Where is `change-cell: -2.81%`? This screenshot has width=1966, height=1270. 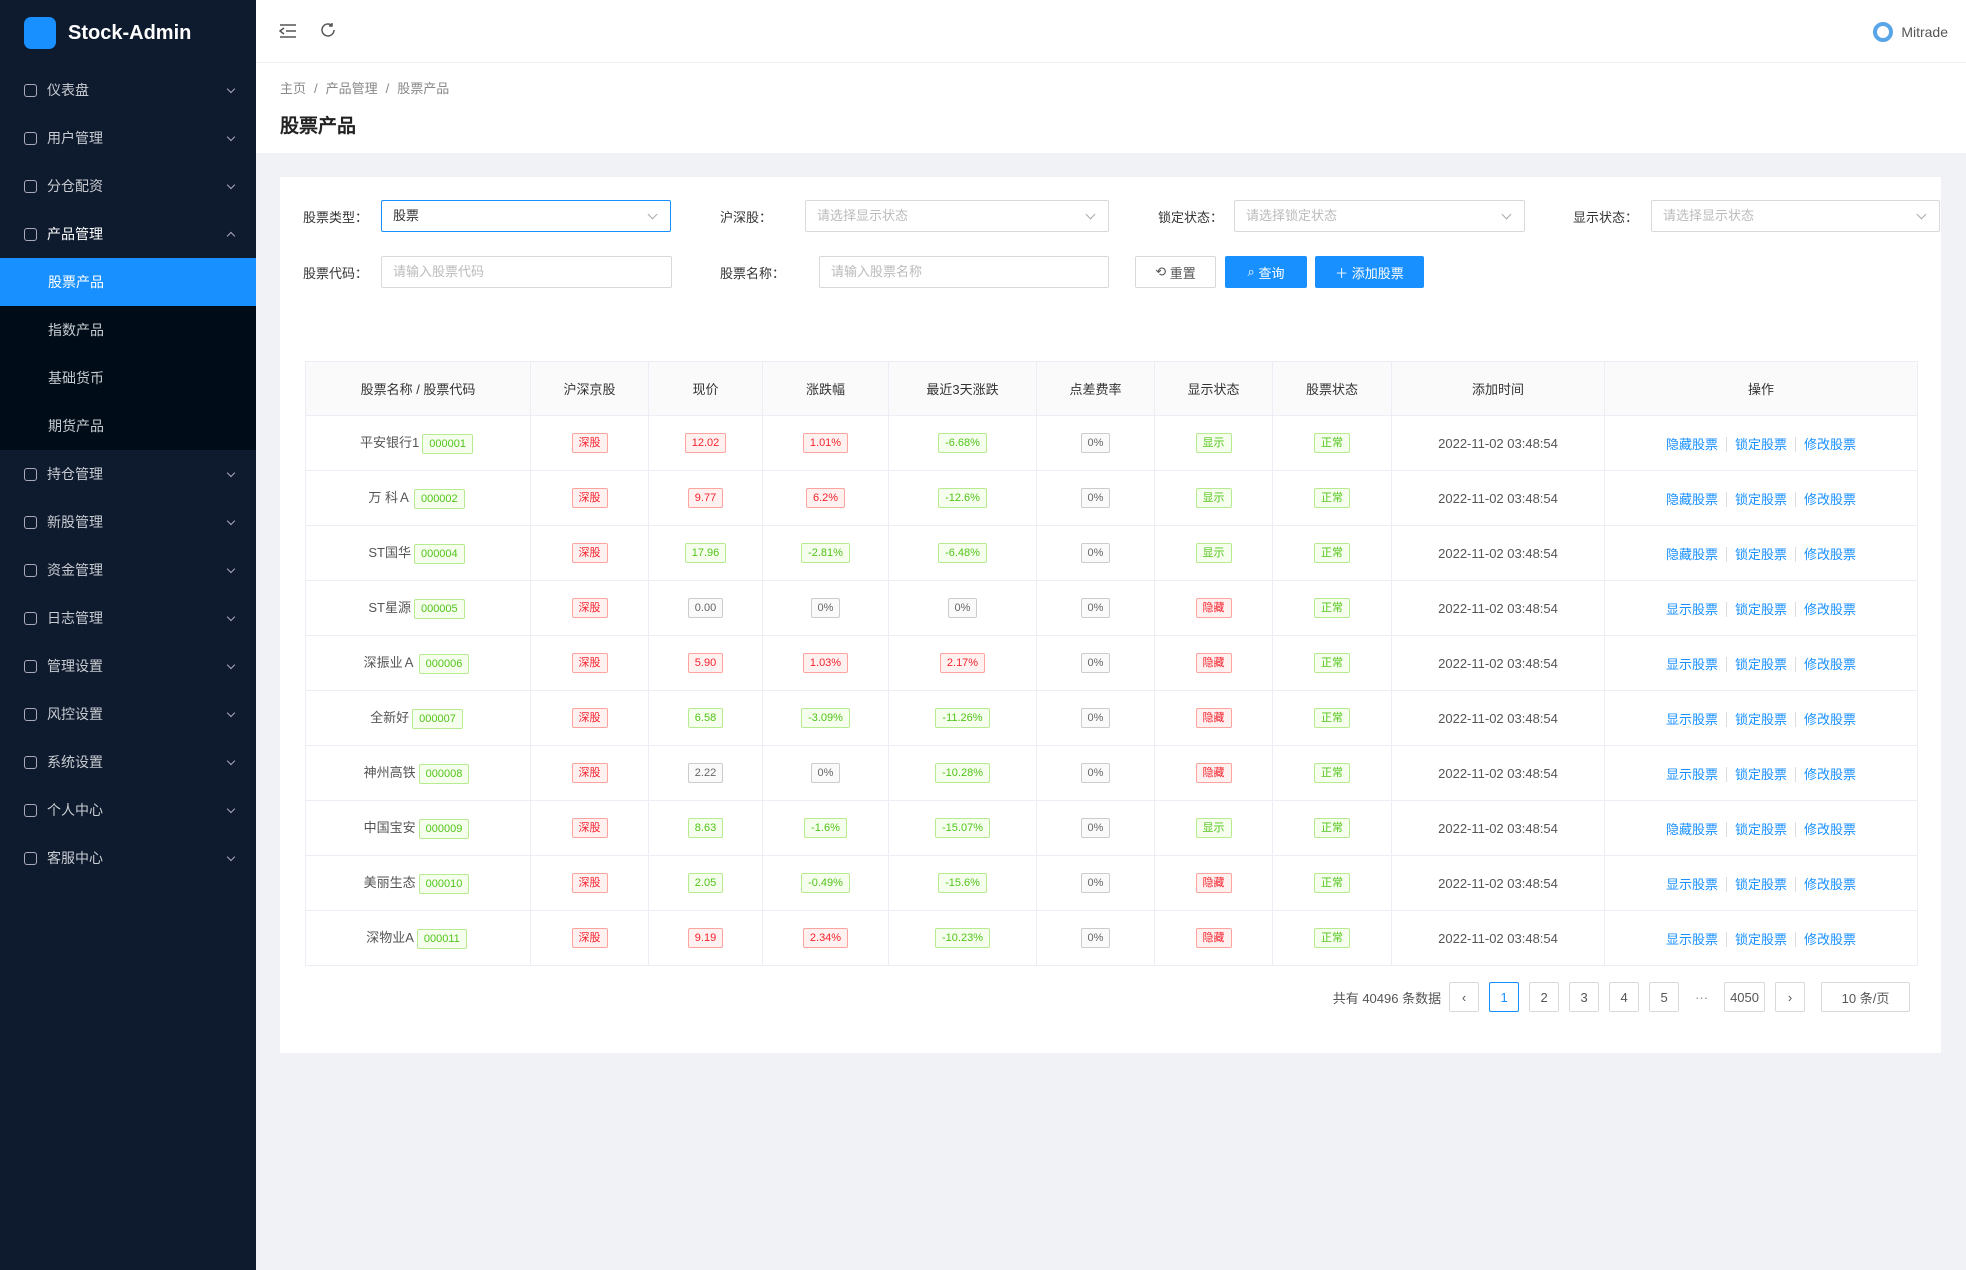
change-cell: -2.81% is located at coordinates (825, 553).